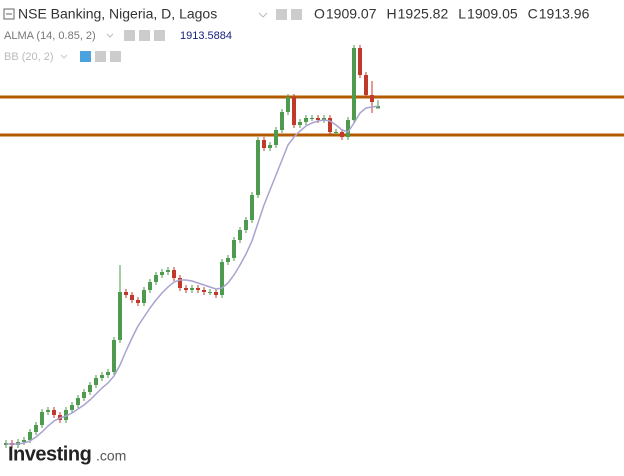 The width and height of the screenshot is (624, 476). I want to click on ohlc-value: 1909.05, so click(492, 14).